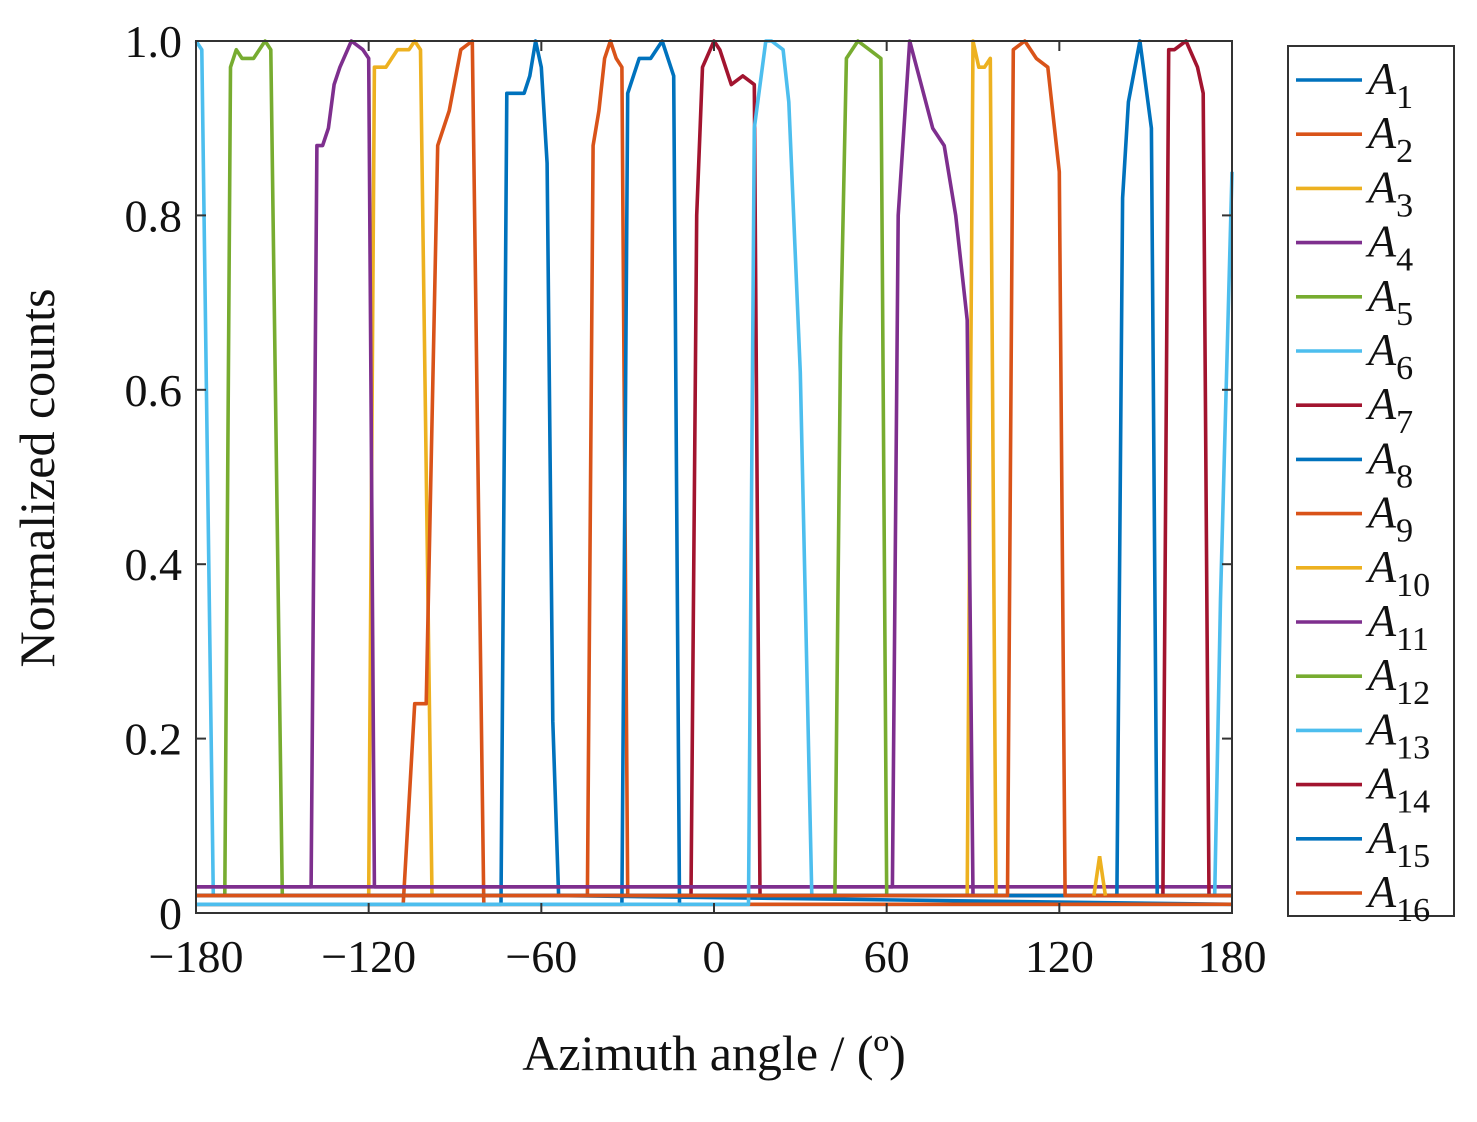 This screenshot has width=1477, height=1122. What do you see at coordinates (154, 739) in the screenshot?
I see `y-tick-label: 0.2` at bounding box center [154, 739].